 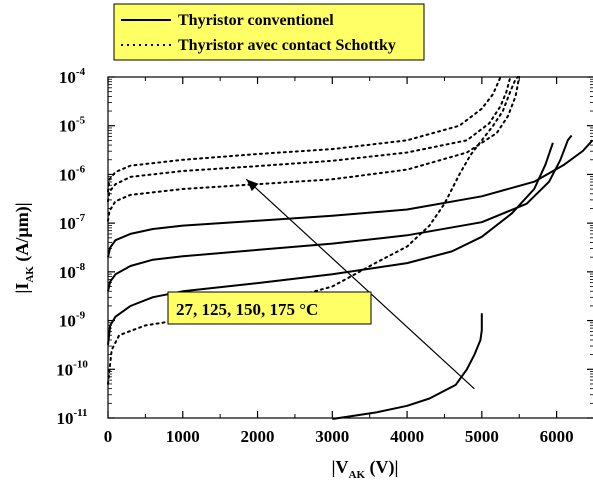 I want to click on x-tick-label: 1000, so click(x=183, y=436).